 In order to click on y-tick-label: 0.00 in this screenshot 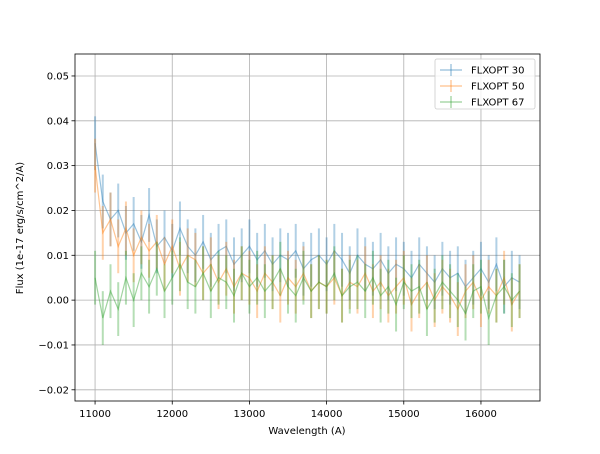, I will do `click(58, 301)`.